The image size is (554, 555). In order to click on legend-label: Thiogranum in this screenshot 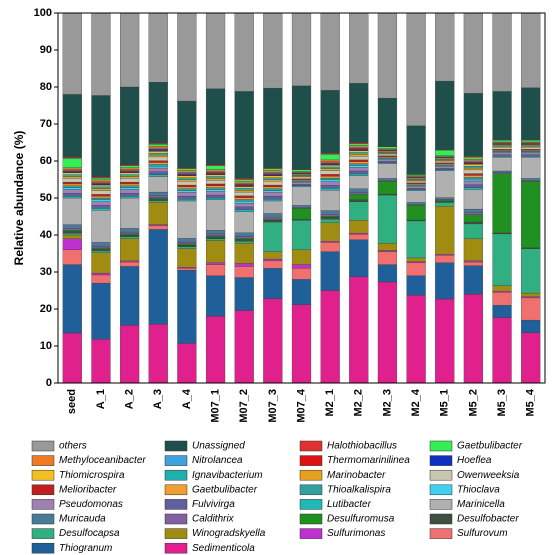, I will do `click(85, 548)`.